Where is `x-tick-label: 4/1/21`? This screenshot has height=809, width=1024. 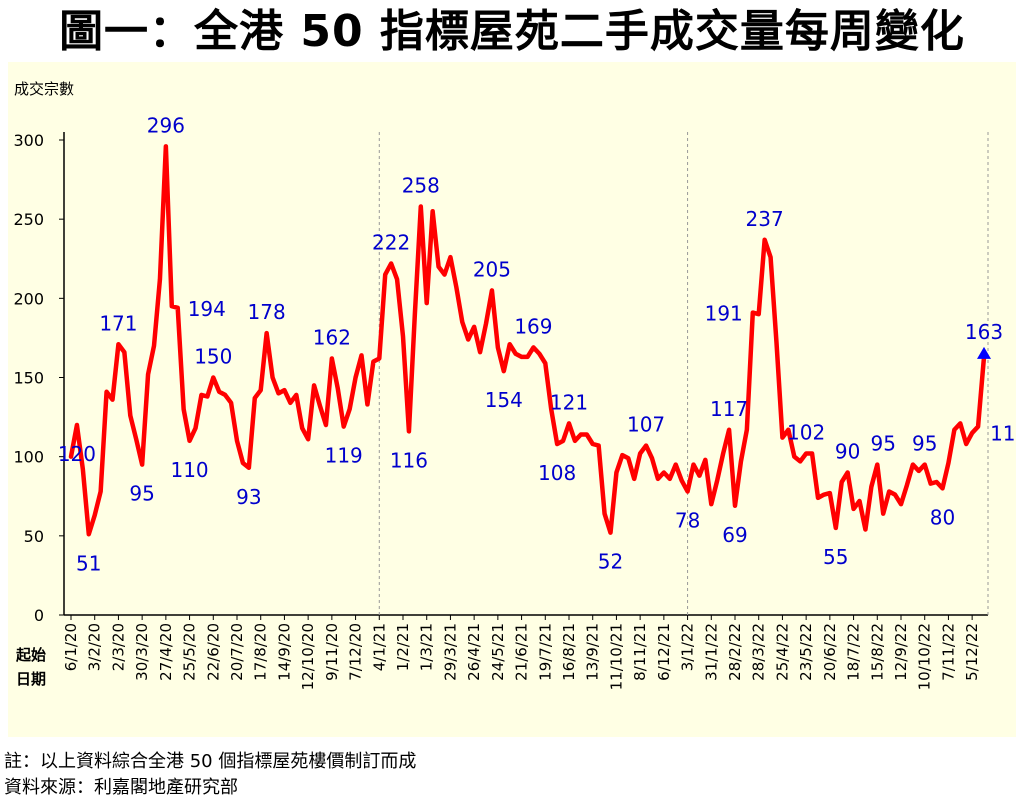 x-tick-label: 4/1/21 is located at coordinates (379, 647).